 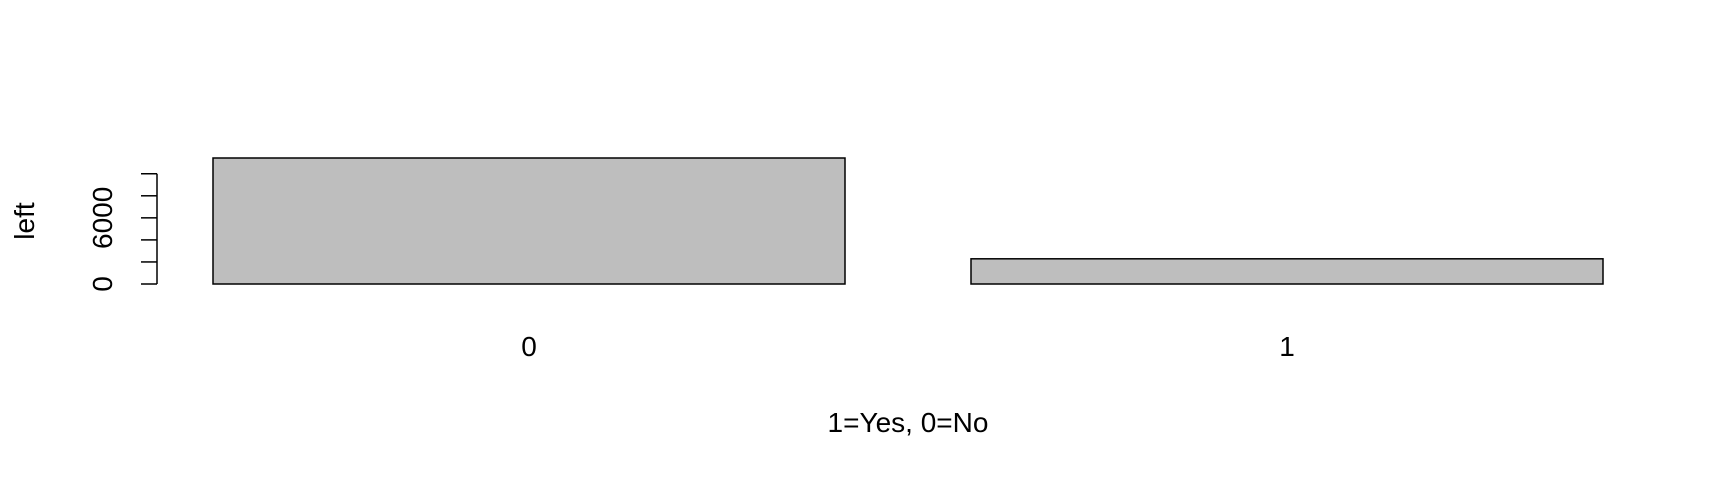 I want to click on category-label-0: 0, so click(x=529, y=346).